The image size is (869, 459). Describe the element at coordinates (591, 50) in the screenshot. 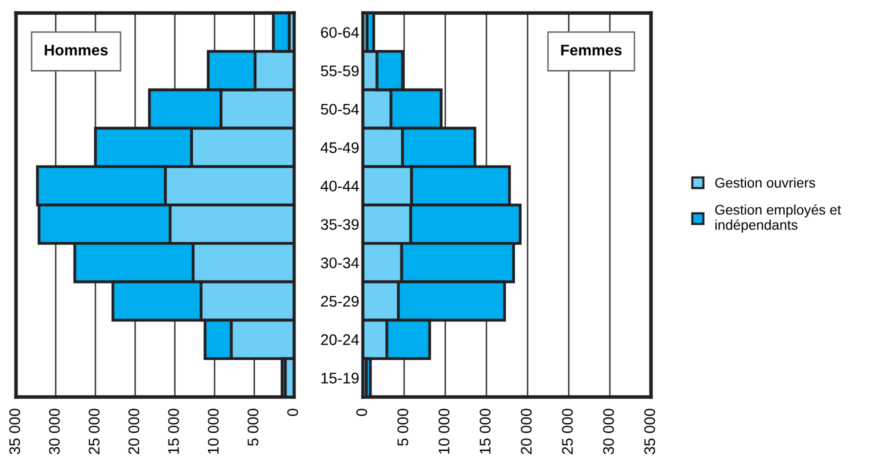

I see `annotation: Femmes` at that location.